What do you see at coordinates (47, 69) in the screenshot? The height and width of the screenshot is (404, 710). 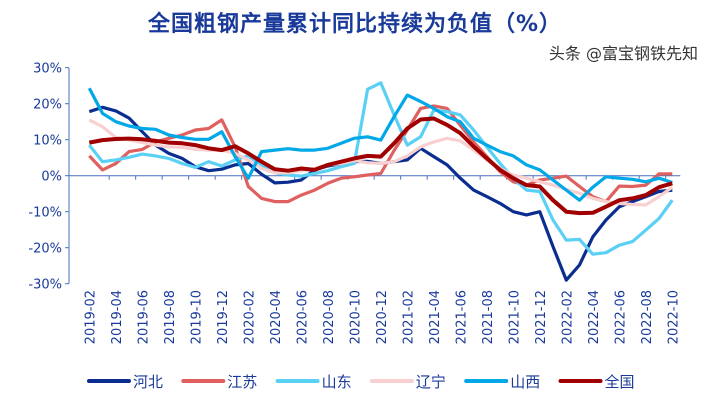 I see `y-tick-label: 30%` at bounding box center [47, 69].